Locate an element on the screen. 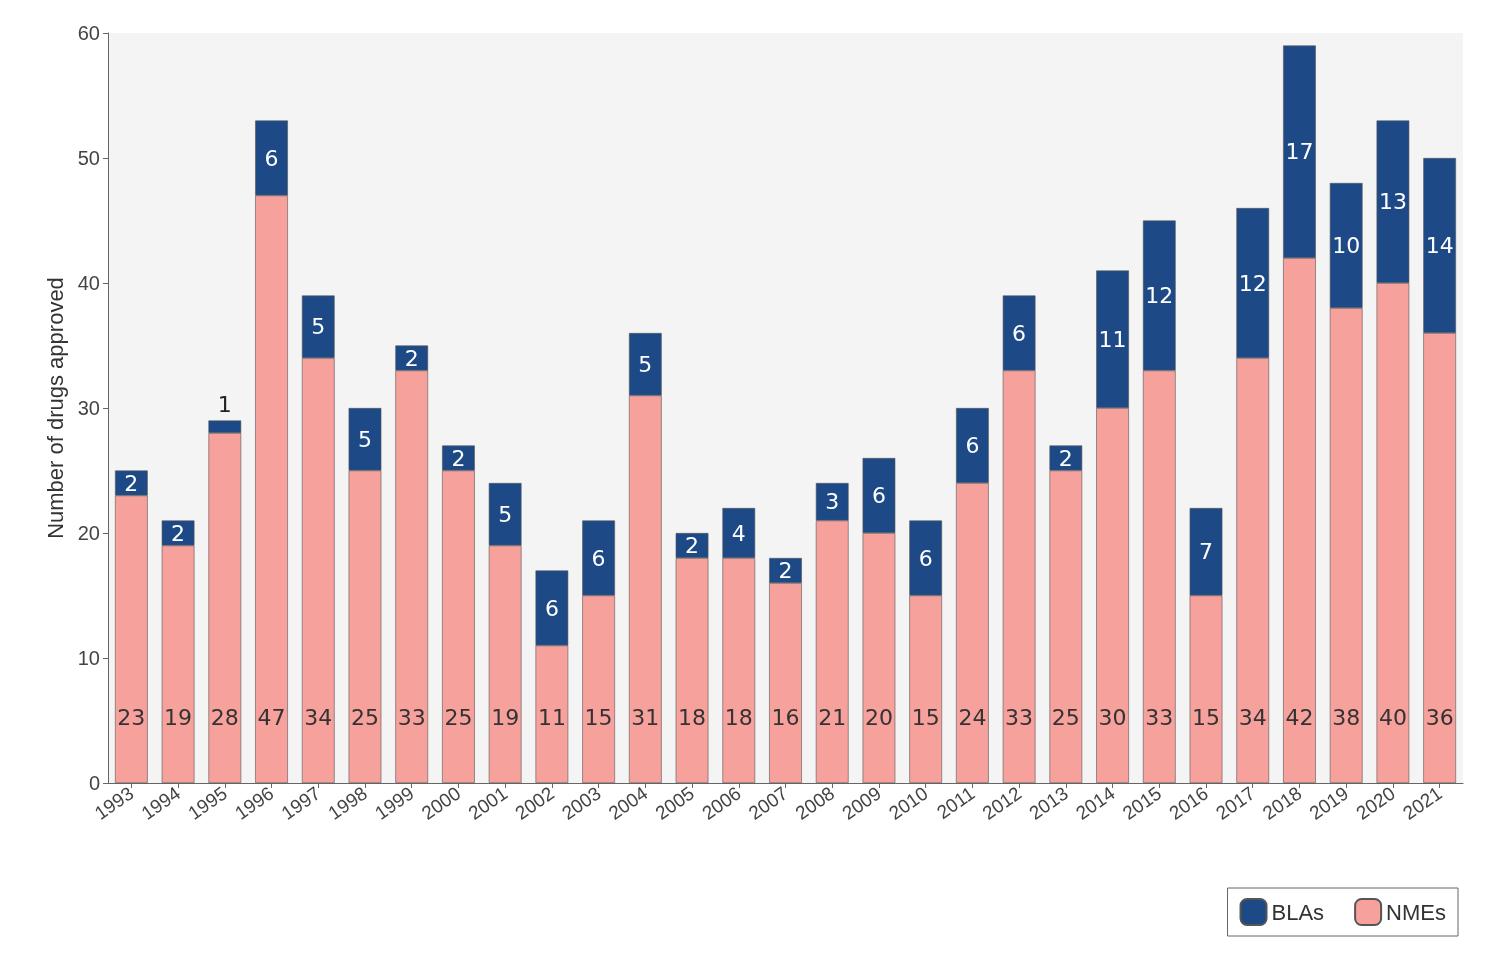 This screenshot has height=958, width=1491. legend-label: BLAs is located at coordinates (1298, 912).